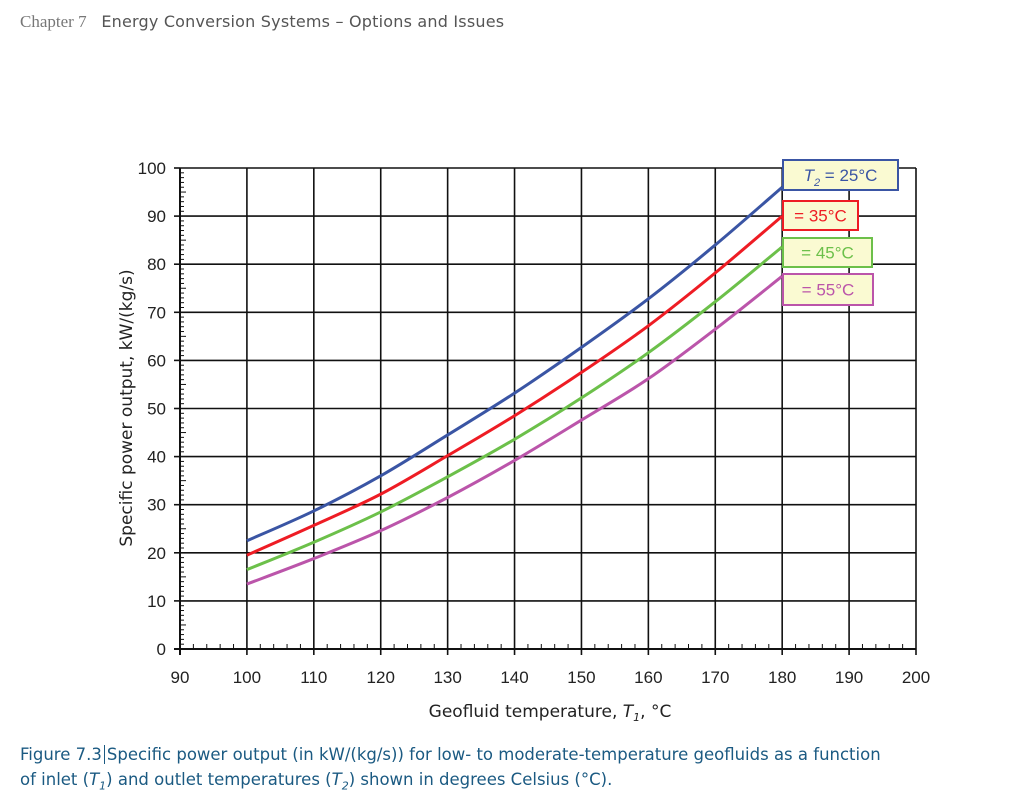  What do you see at coordinates (53, 21) in the screenshot?
I see `chapter-label: Chapter 7` at bounding box center [53, 21].